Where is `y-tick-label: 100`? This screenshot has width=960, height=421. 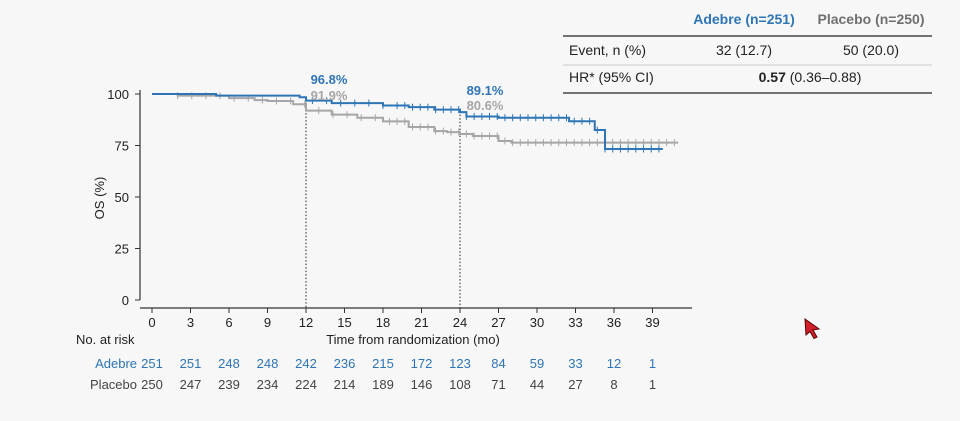
y-tick-label: 100 is located at coordinates (118, 94).